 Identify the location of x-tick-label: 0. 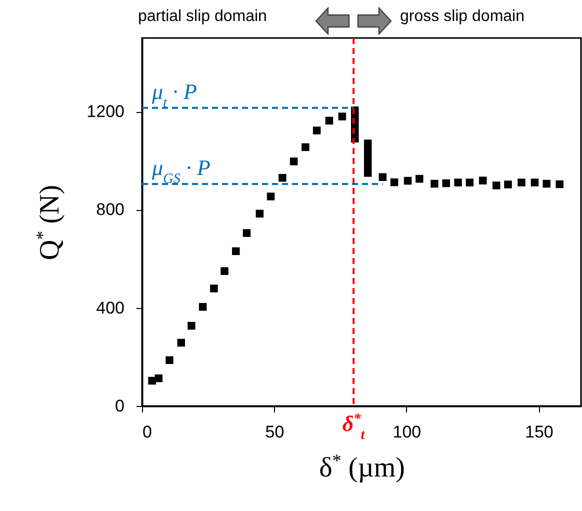
(147, 432).